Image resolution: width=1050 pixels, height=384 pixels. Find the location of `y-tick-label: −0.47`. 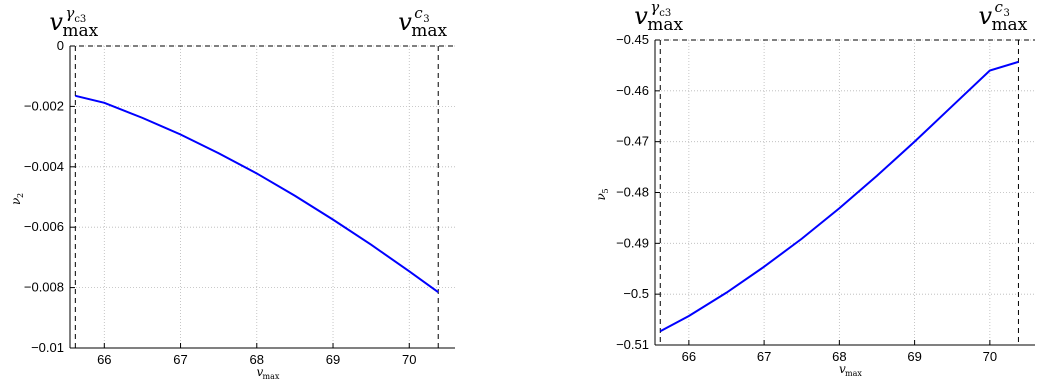

y-tick-label: −0.47 is located at coordinates (632, 141).